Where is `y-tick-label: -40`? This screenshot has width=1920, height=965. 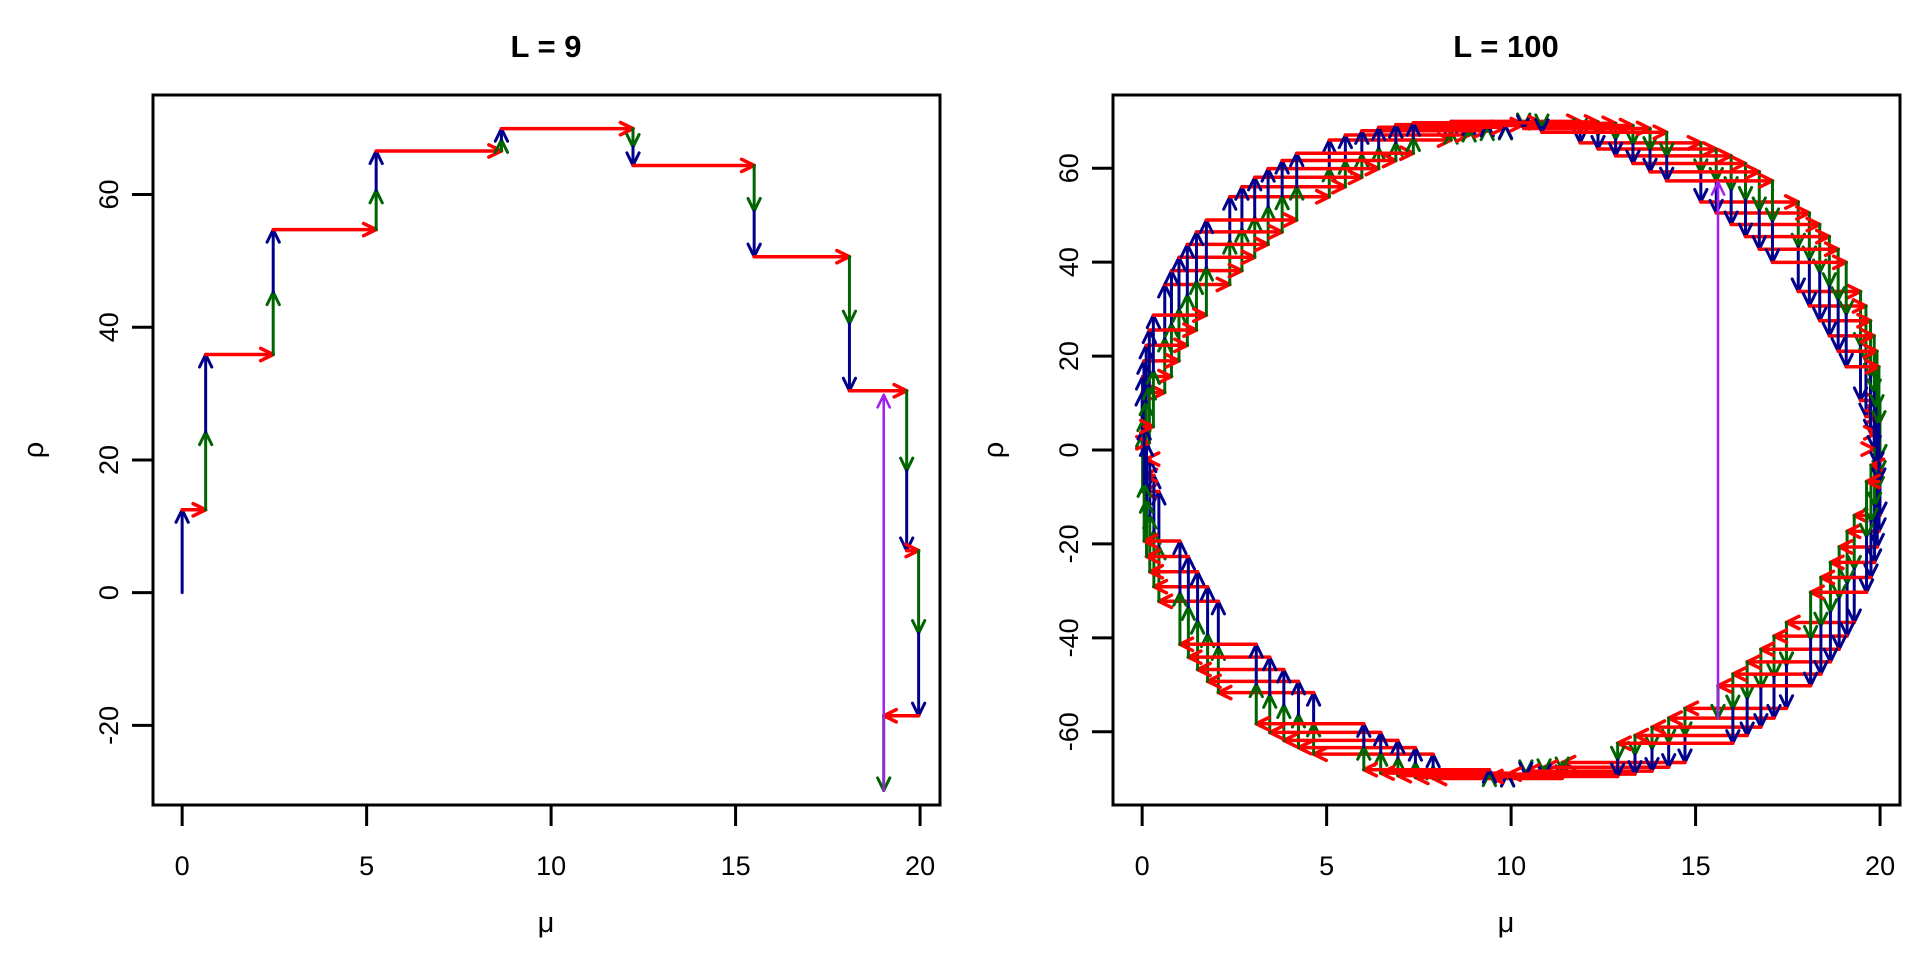 y-tick-label: -40 is located at coordinates (1069, 637).